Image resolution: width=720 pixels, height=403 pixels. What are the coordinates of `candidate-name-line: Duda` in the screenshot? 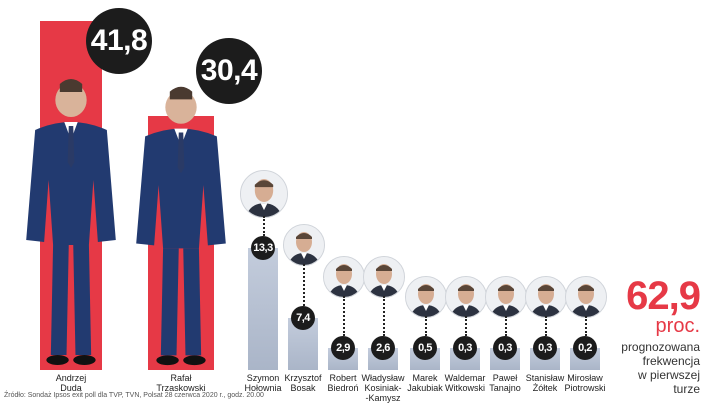 It's located at (71, 388).